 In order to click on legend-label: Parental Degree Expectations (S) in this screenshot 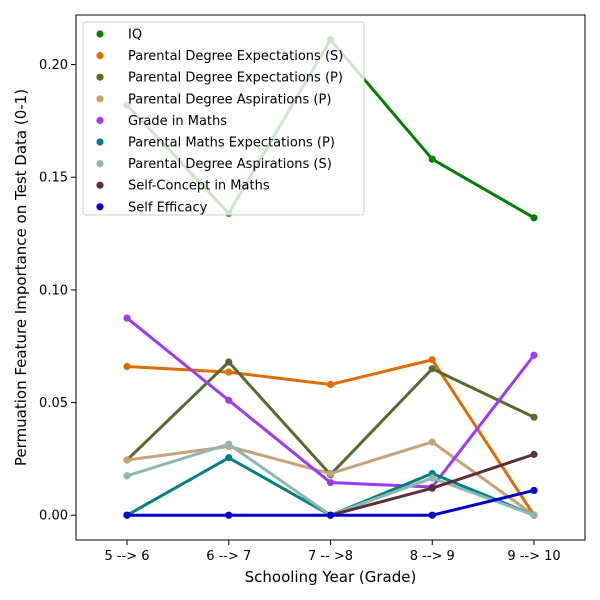, I will do `click(235, 56)`.